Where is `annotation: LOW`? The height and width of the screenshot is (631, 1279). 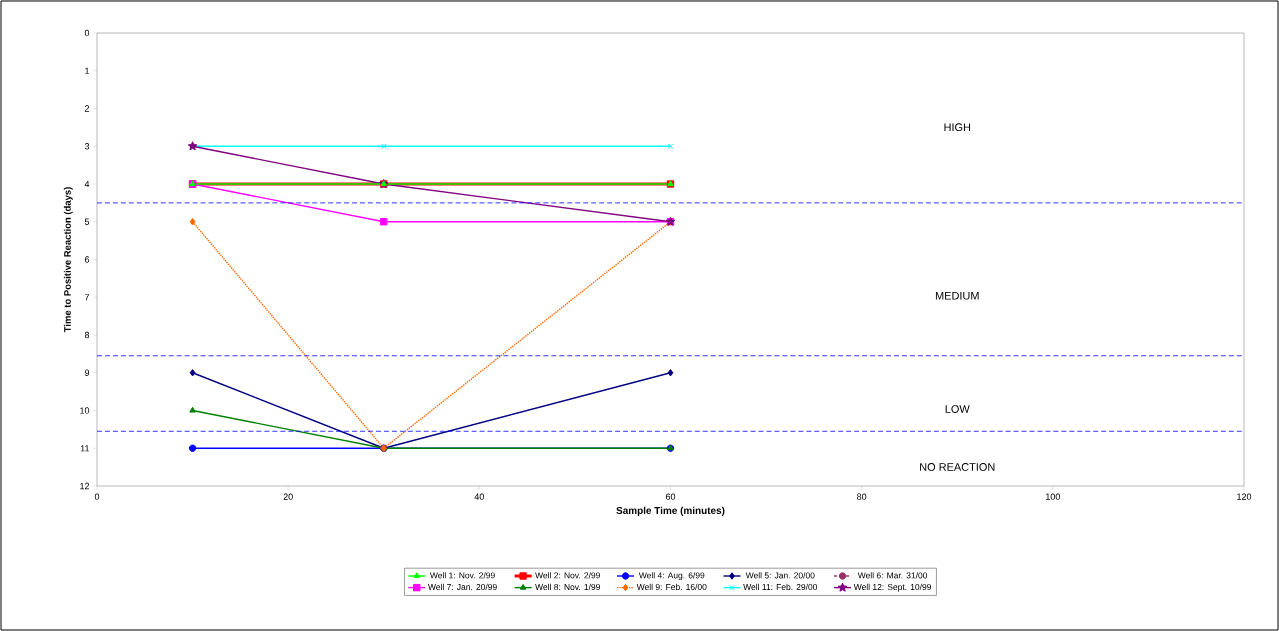
annotation: LOW is located at coordinates (957, 409).